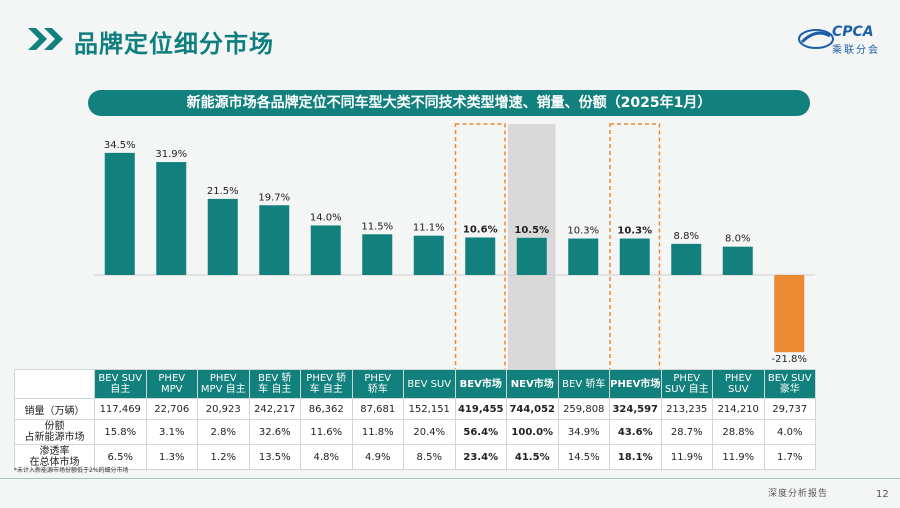 The image size is (900, 508). I want to click on cell-text: PHEV市场, so click(635, 384).